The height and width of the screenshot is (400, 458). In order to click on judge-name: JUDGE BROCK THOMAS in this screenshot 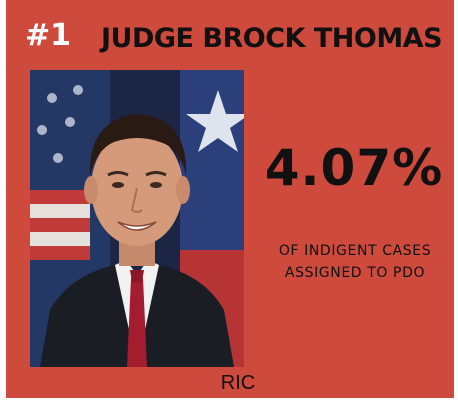, I will do `click(272, 38)`.